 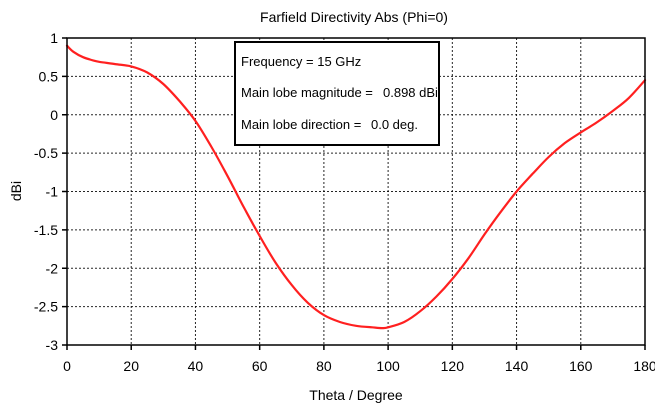 What do you see at coordinates (260, 366) in the screenshot?
I see `x-tick-label: 60` at bounding box center [260, 366].